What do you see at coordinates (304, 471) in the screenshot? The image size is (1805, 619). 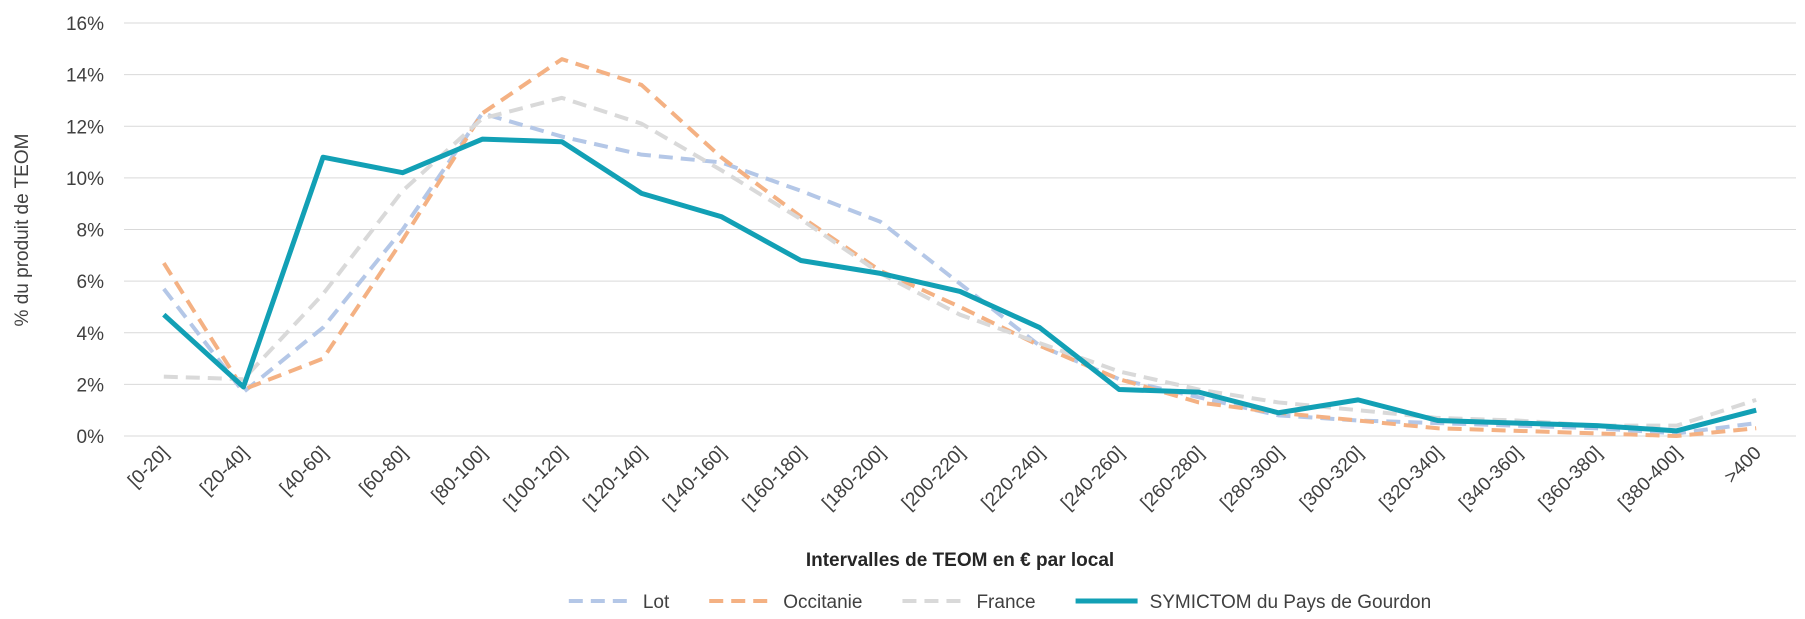 I see `x-tick-label: [40-60]` at bounding box center [304, 471].